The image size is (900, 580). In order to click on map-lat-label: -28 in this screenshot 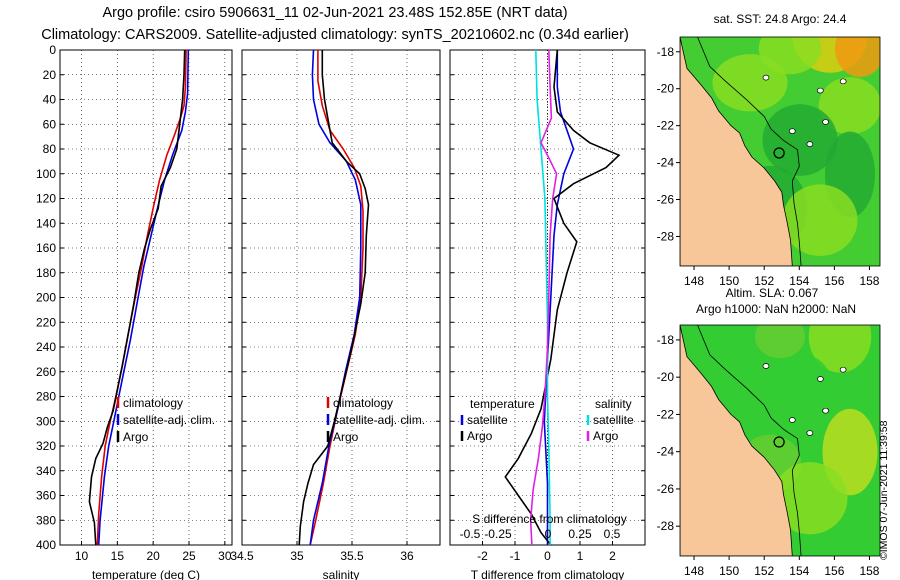, I will do `click(666, 236)`.